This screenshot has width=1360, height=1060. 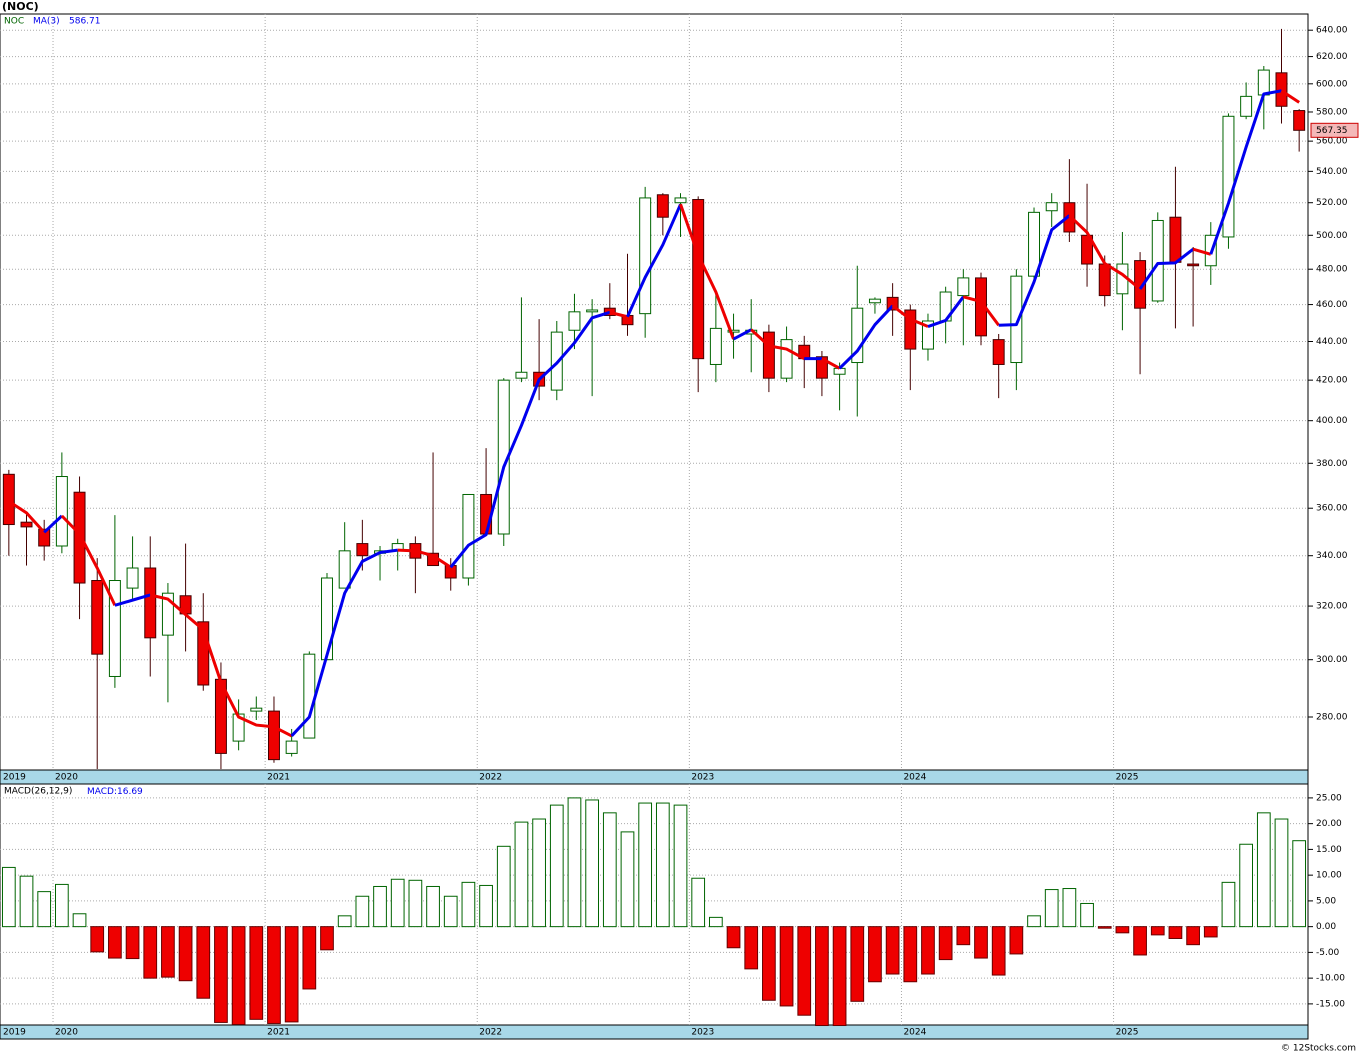 I want to click on y-tick-label: 640.00, so click(x=1332, y=31).